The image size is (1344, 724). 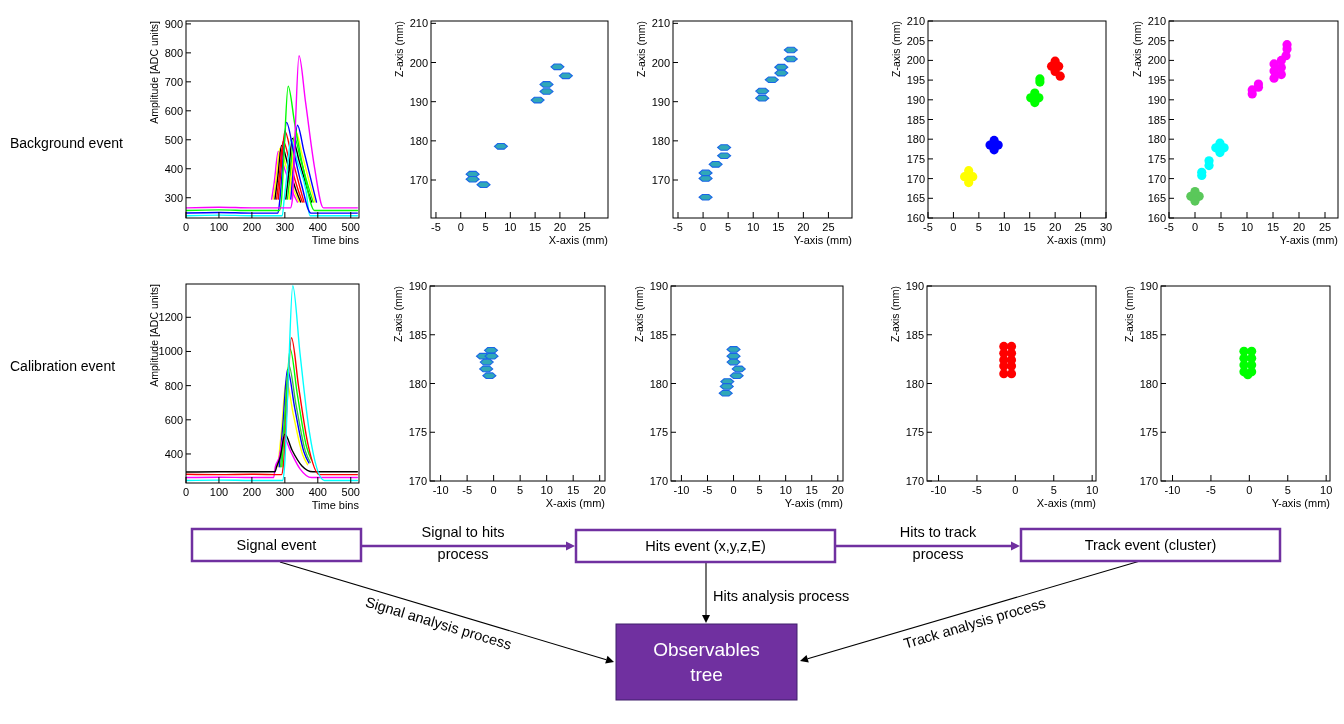 I want to click on x-axis-title: Y-axis (mm), so click(x=822, y=240).